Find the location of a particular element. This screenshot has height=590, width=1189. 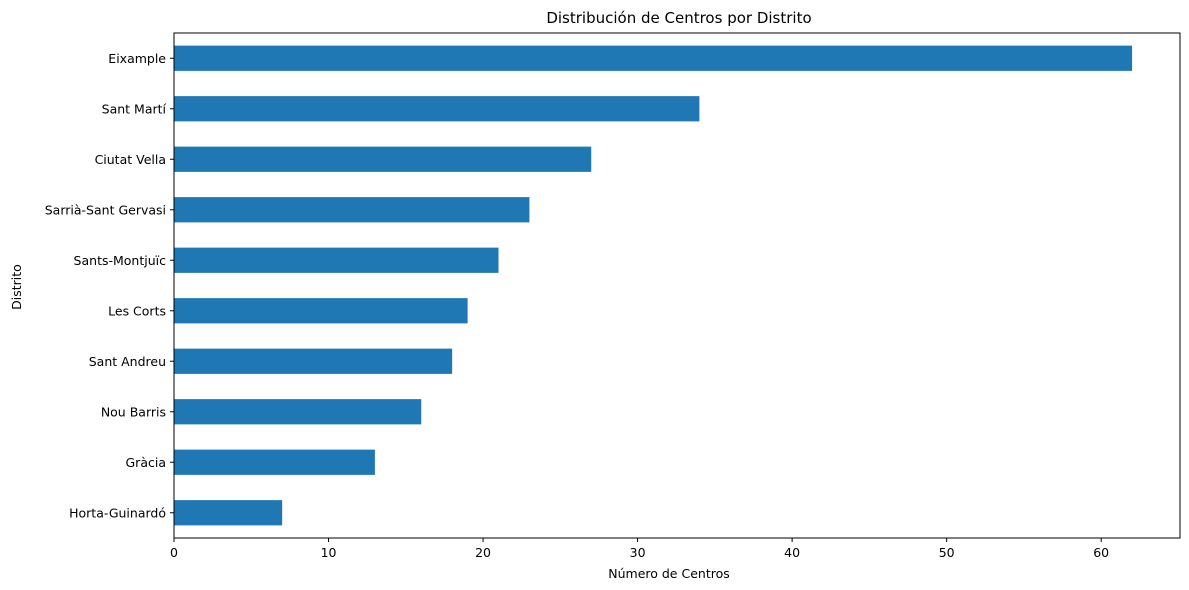

x-tick-label-6: 60 is located at coordinates (1101, 552).